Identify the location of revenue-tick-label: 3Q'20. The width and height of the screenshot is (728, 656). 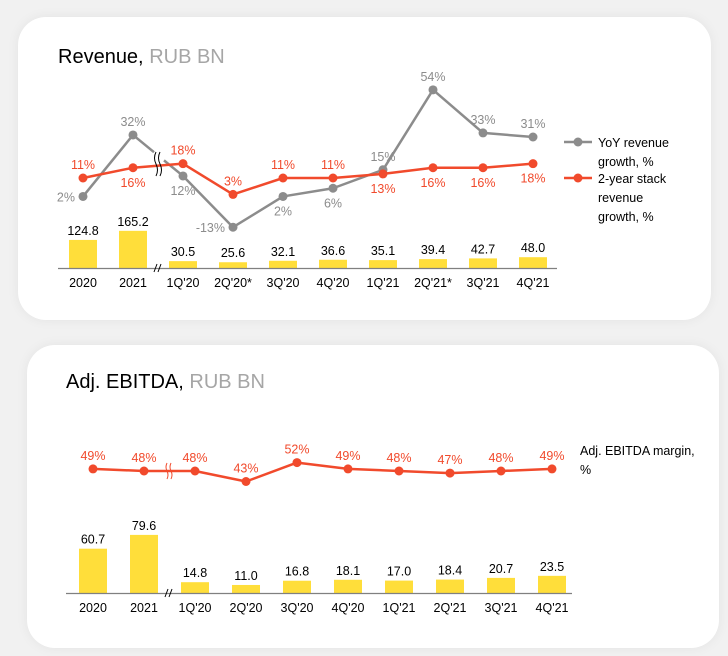
(283, 283).